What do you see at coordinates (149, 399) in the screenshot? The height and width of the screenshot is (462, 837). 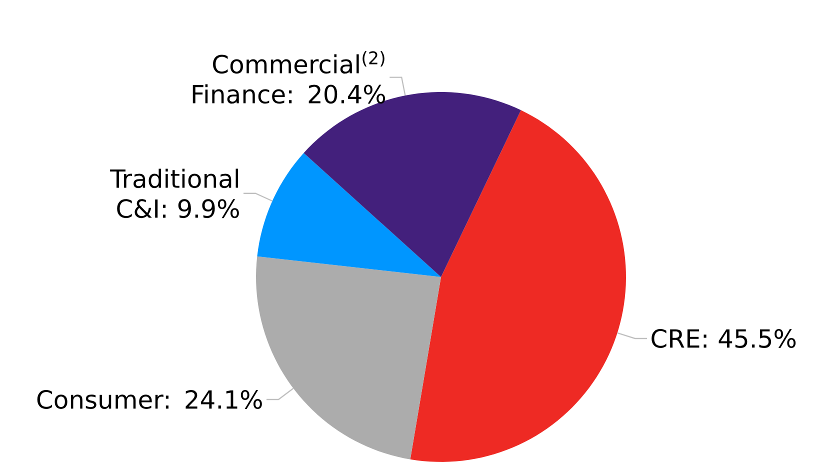 I see `slice-label: Consumer: 24.1%` at bounding box center [149, 399].